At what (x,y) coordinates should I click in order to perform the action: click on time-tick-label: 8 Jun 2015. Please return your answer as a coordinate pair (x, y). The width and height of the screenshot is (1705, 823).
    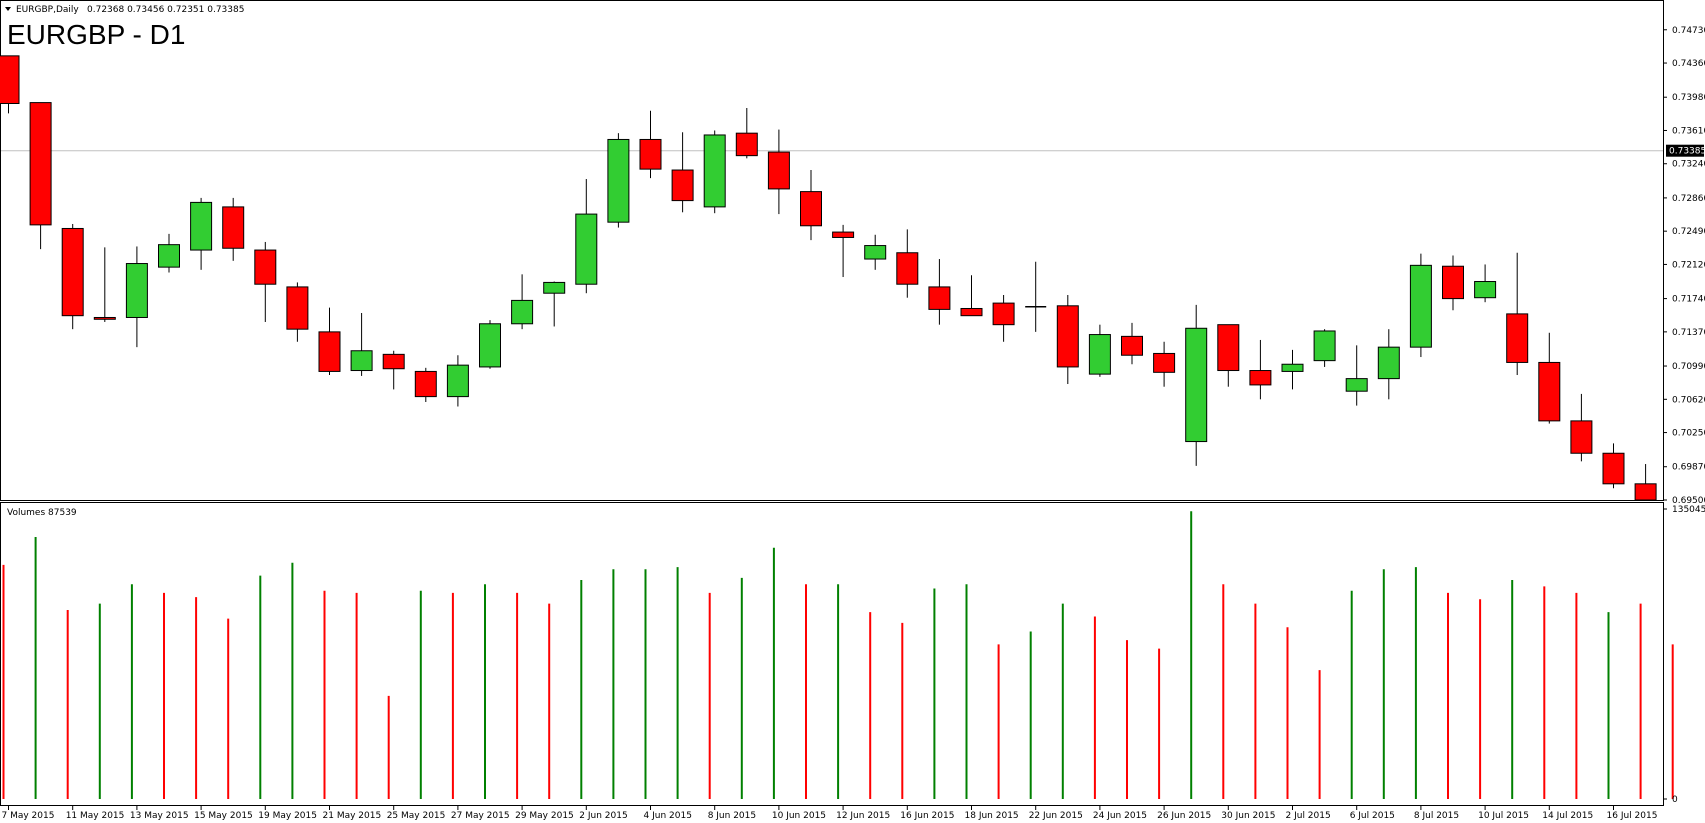
    Looking at the image, I should click on (732, 816).